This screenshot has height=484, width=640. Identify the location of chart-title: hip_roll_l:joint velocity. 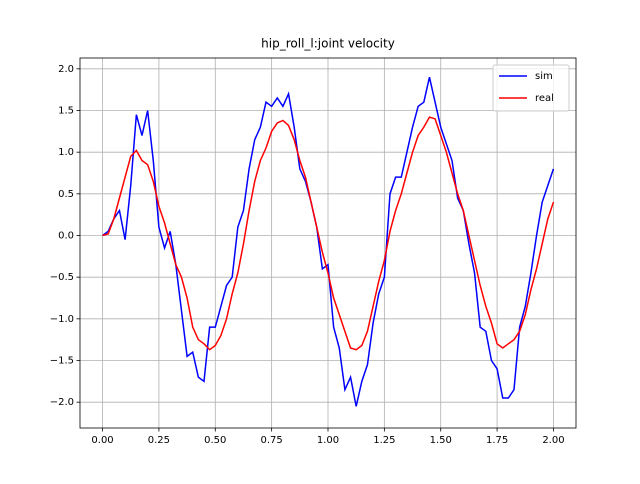
(328, 44).